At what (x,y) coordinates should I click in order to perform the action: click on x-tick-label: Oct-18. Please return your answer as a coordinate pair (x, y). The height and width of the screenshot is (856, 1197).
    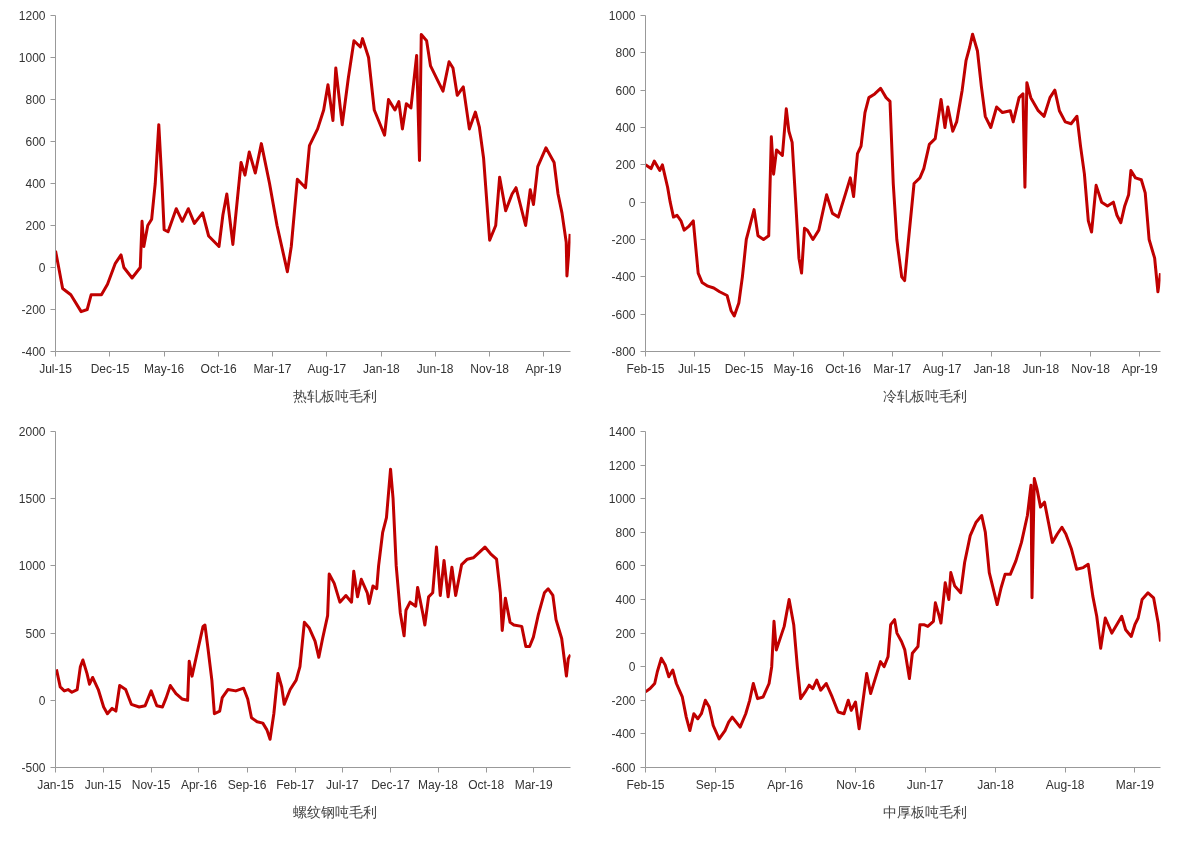
    Looking at the image, I should click on (486, 784).